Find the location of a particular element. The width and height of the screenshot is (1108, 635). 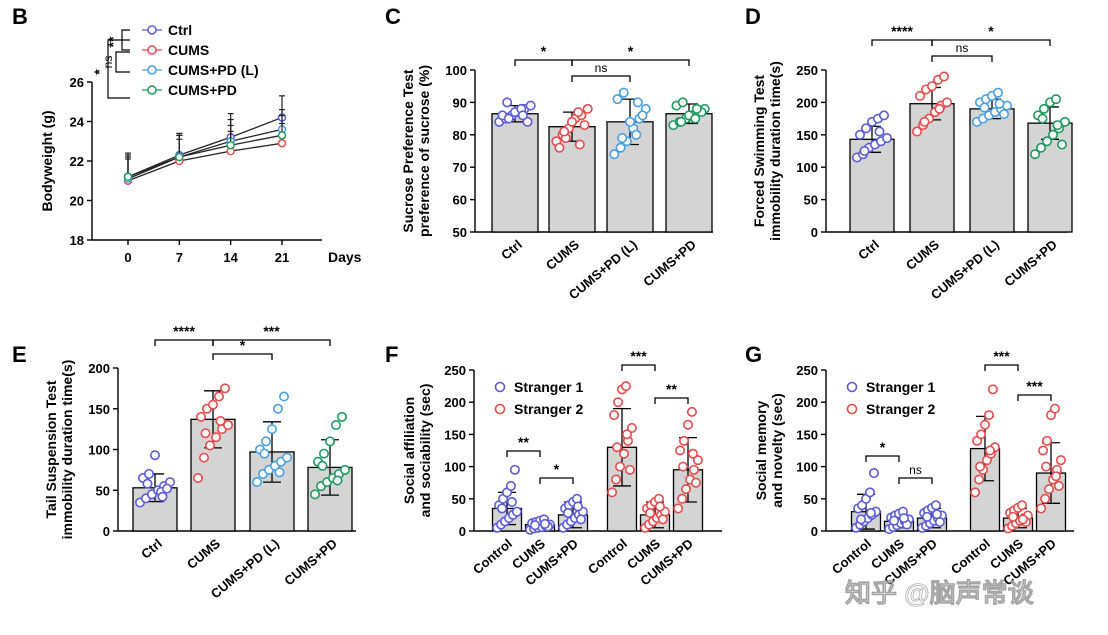

c-sig-label: * is located at coordinates (544, 51).